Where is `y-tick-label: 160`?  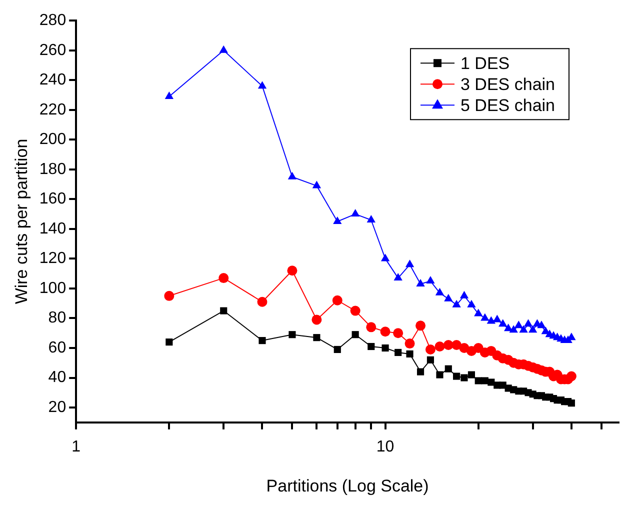 y-tick-label: 160 is located at coordinates (52, 199).